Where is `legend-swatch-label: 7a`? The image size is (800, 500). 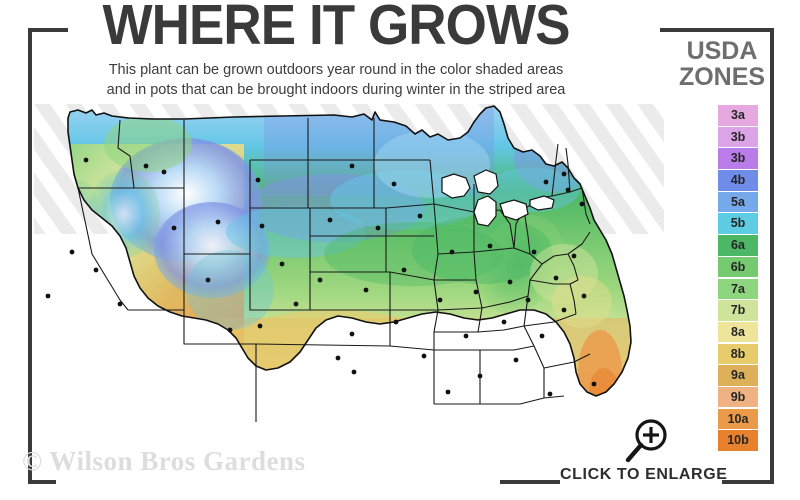 legend-swatch-label: 7a is located at coordinates (738, 288).